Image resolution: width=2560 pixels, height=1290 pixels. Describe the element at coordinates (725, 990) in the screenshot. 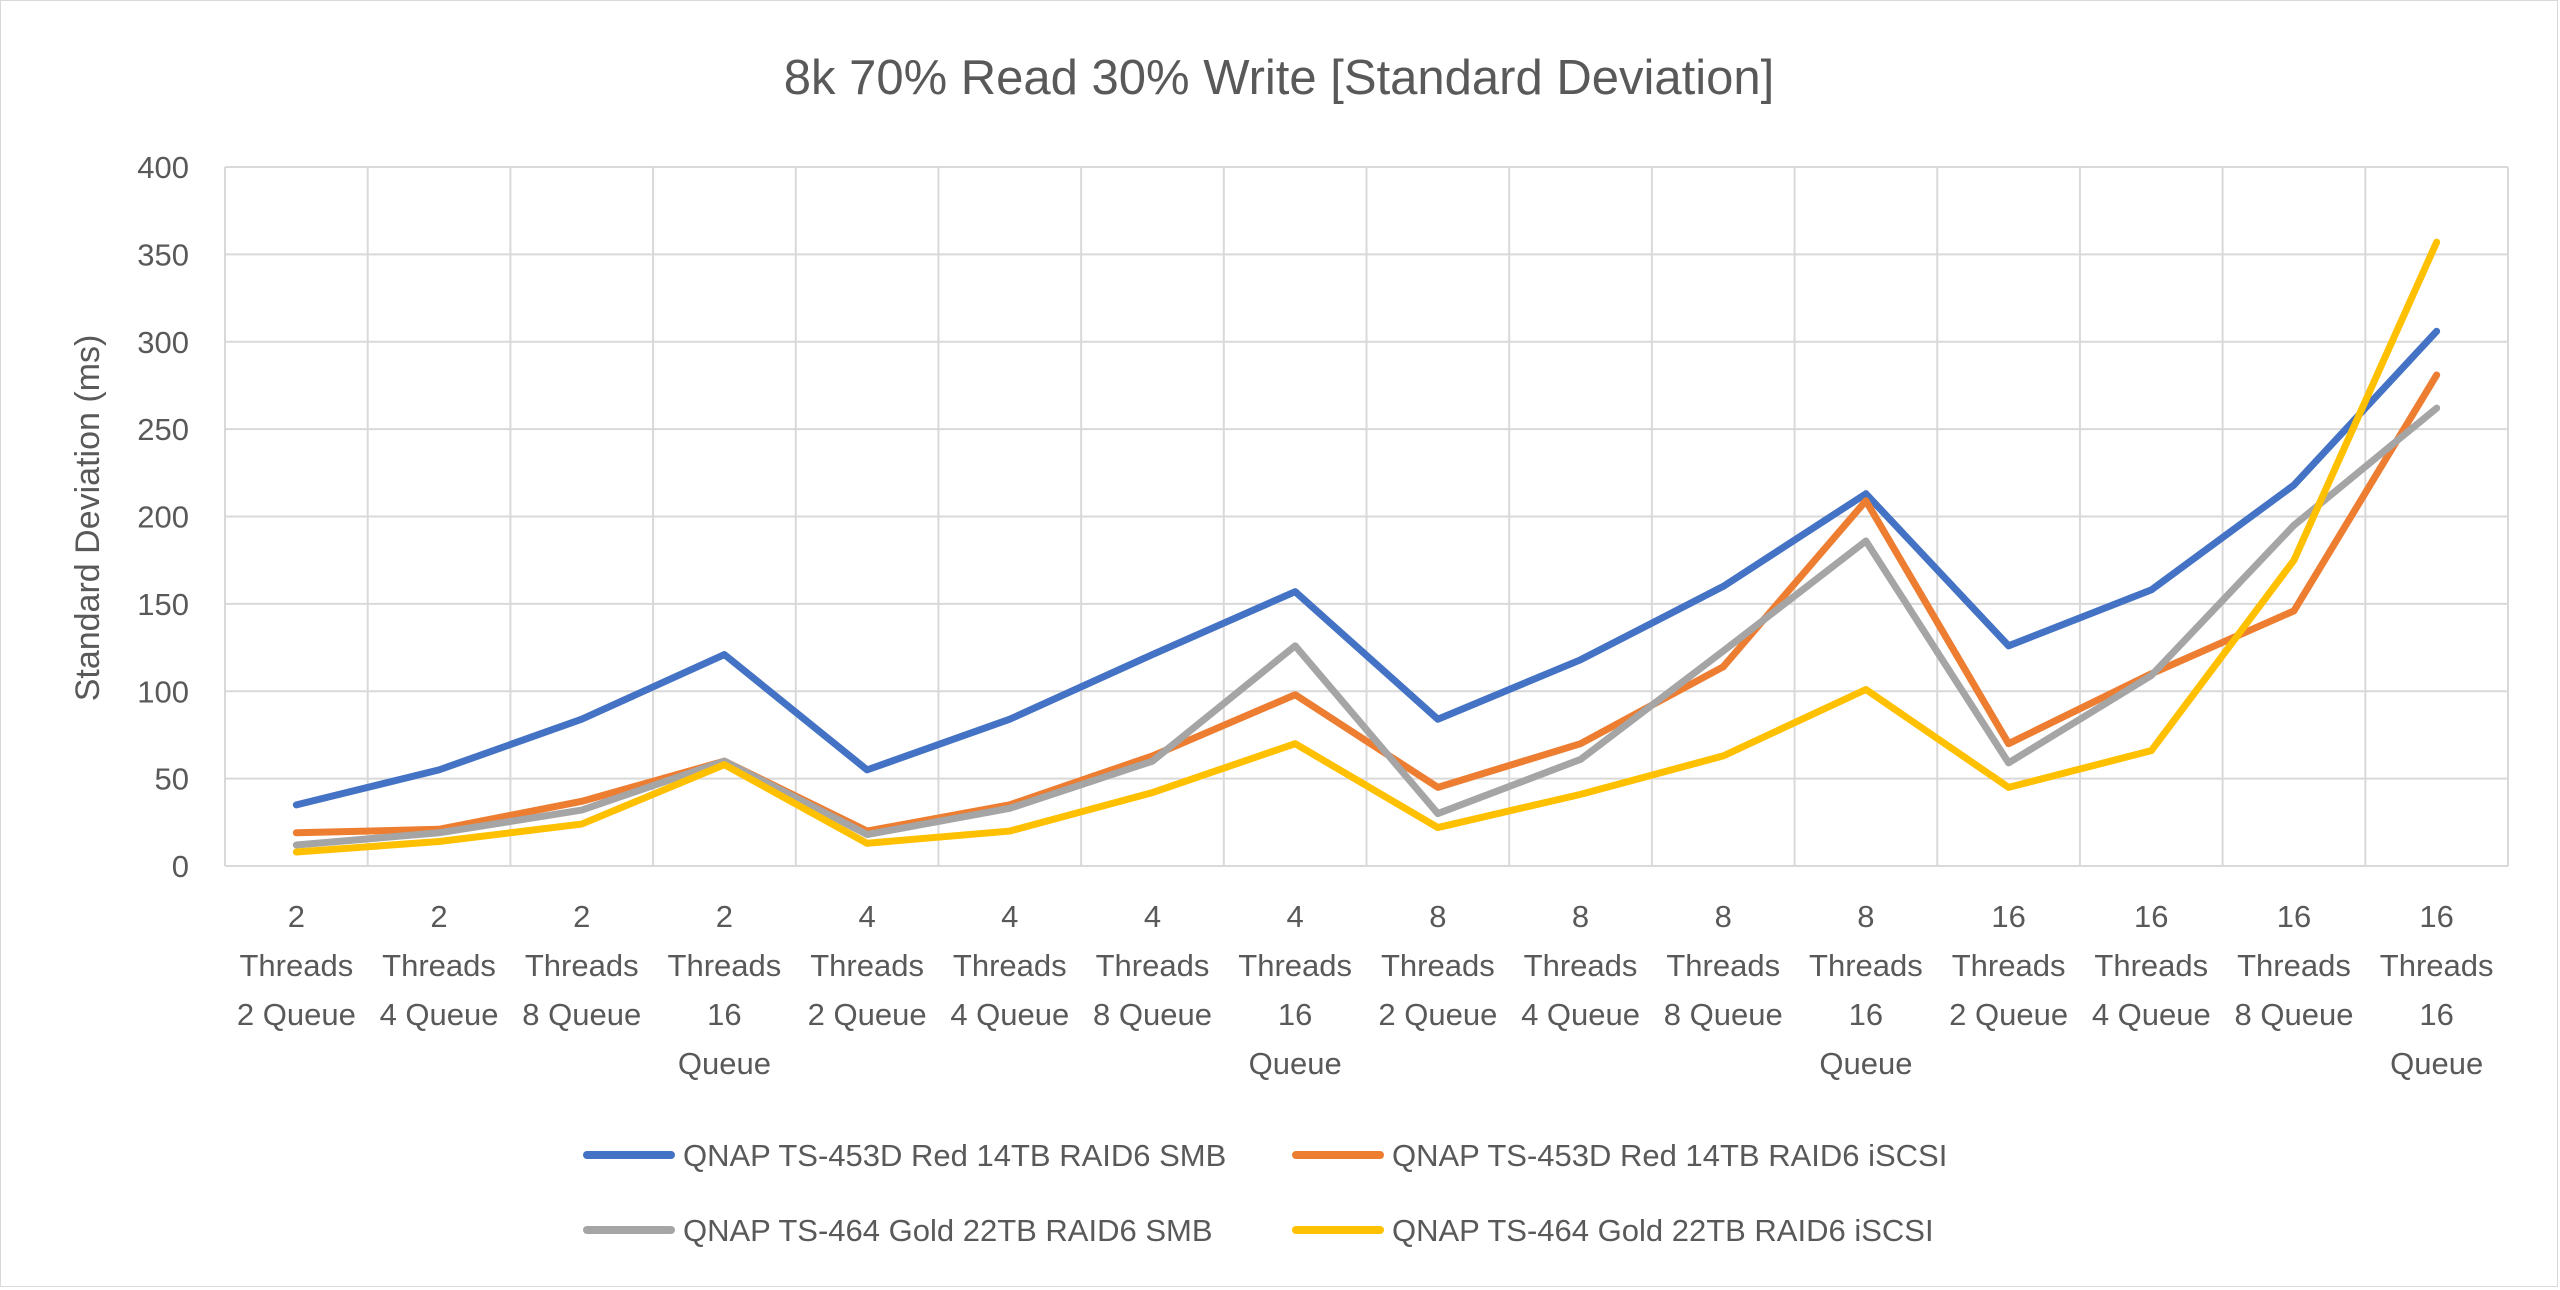

I see `x-tick-label: 2 Threads 16 Queue` at that location.